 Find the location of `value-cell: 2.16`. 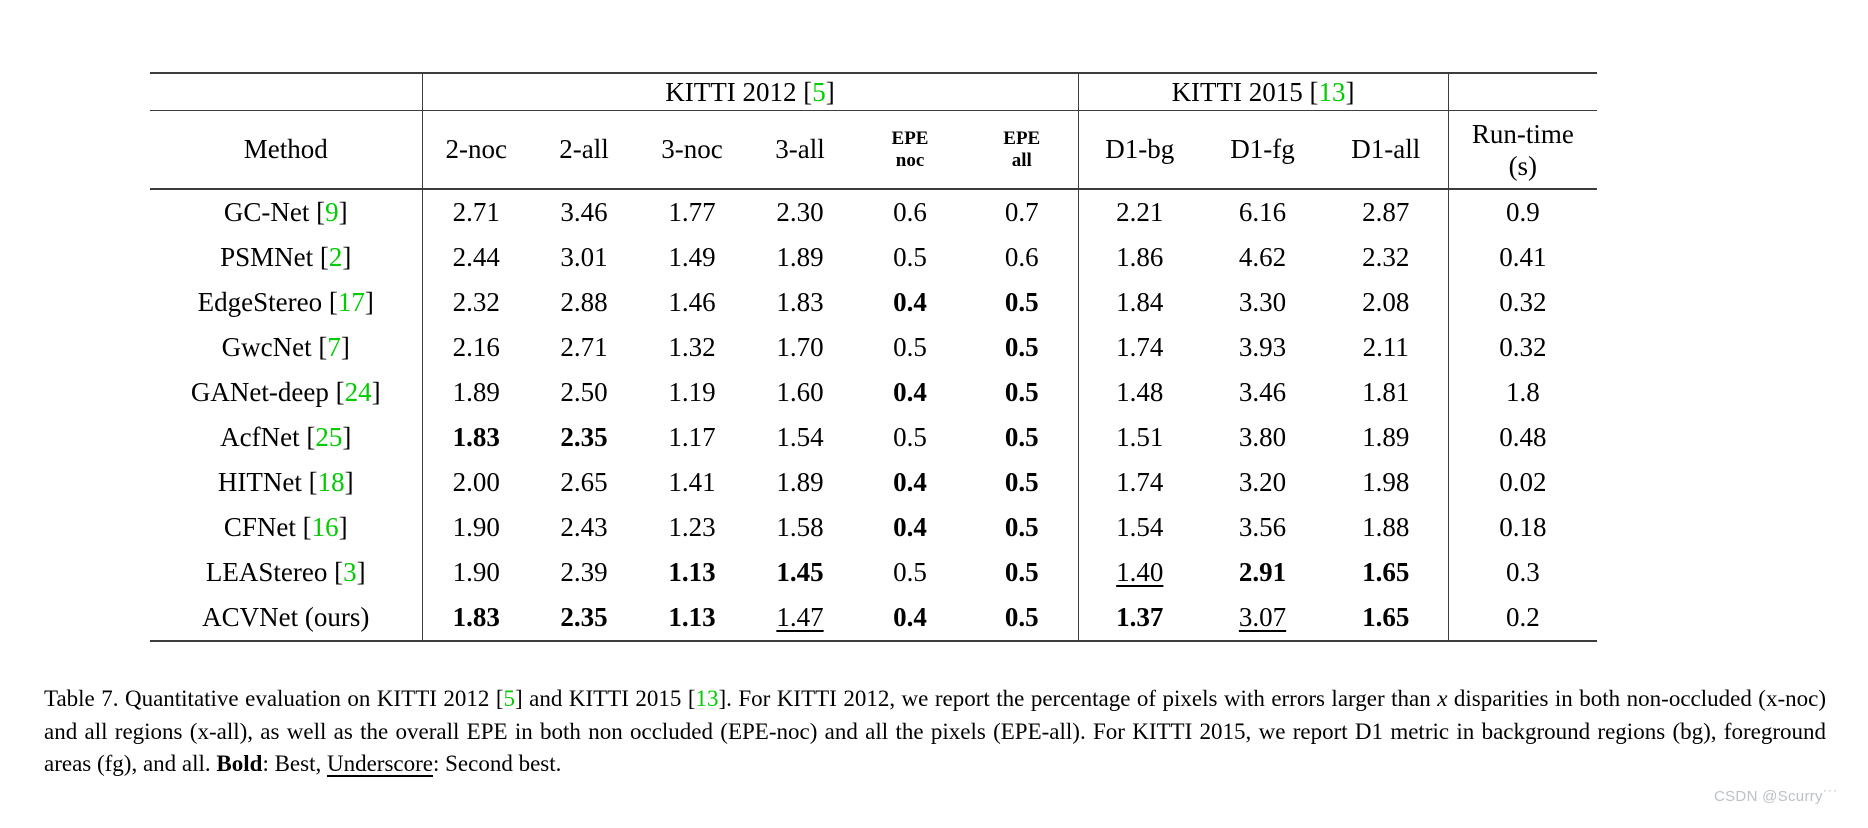

value-cell: 2.16 is located at coordinates (476, 347).